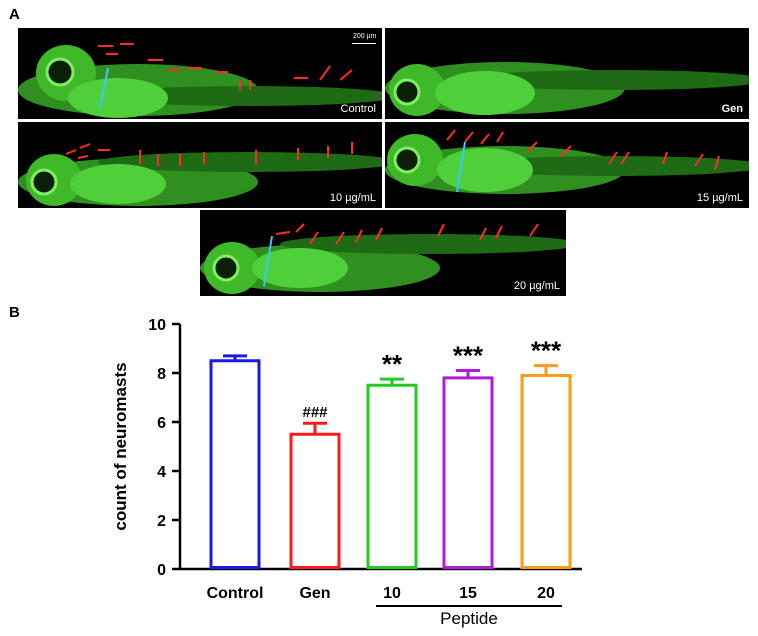  Describe the element at coordinates (365, 36) in the screenshot. I see `scale-bar-label: 200 µm` at that location.